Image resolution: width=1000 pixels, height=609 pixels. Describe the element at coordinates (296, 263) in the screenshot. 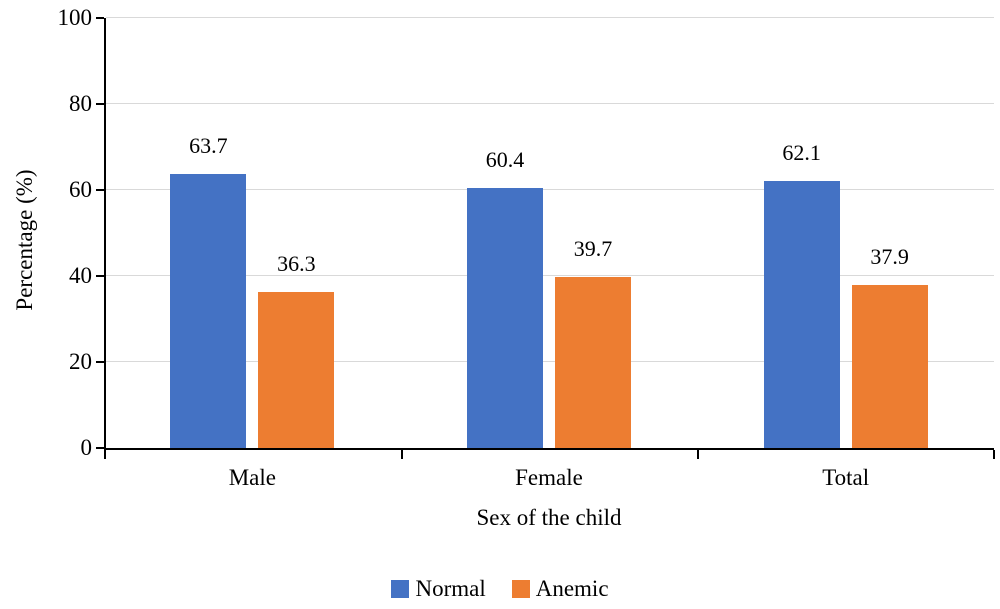

I see `value-label-anemic-male: 36.3` at that location.